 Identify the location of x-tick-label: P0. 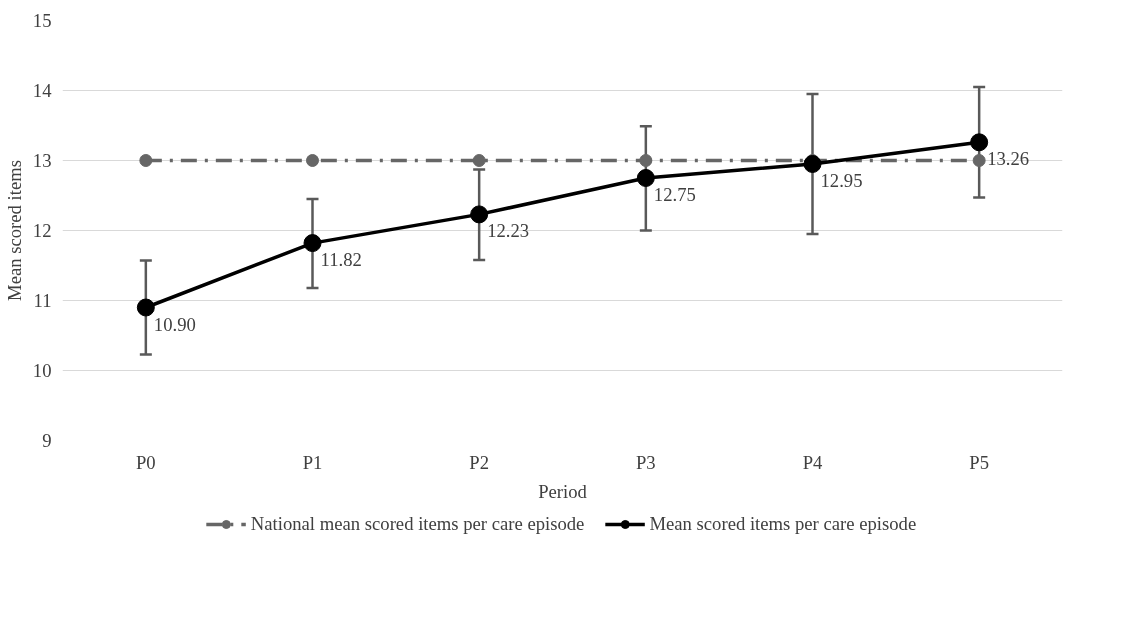
(145, 462).